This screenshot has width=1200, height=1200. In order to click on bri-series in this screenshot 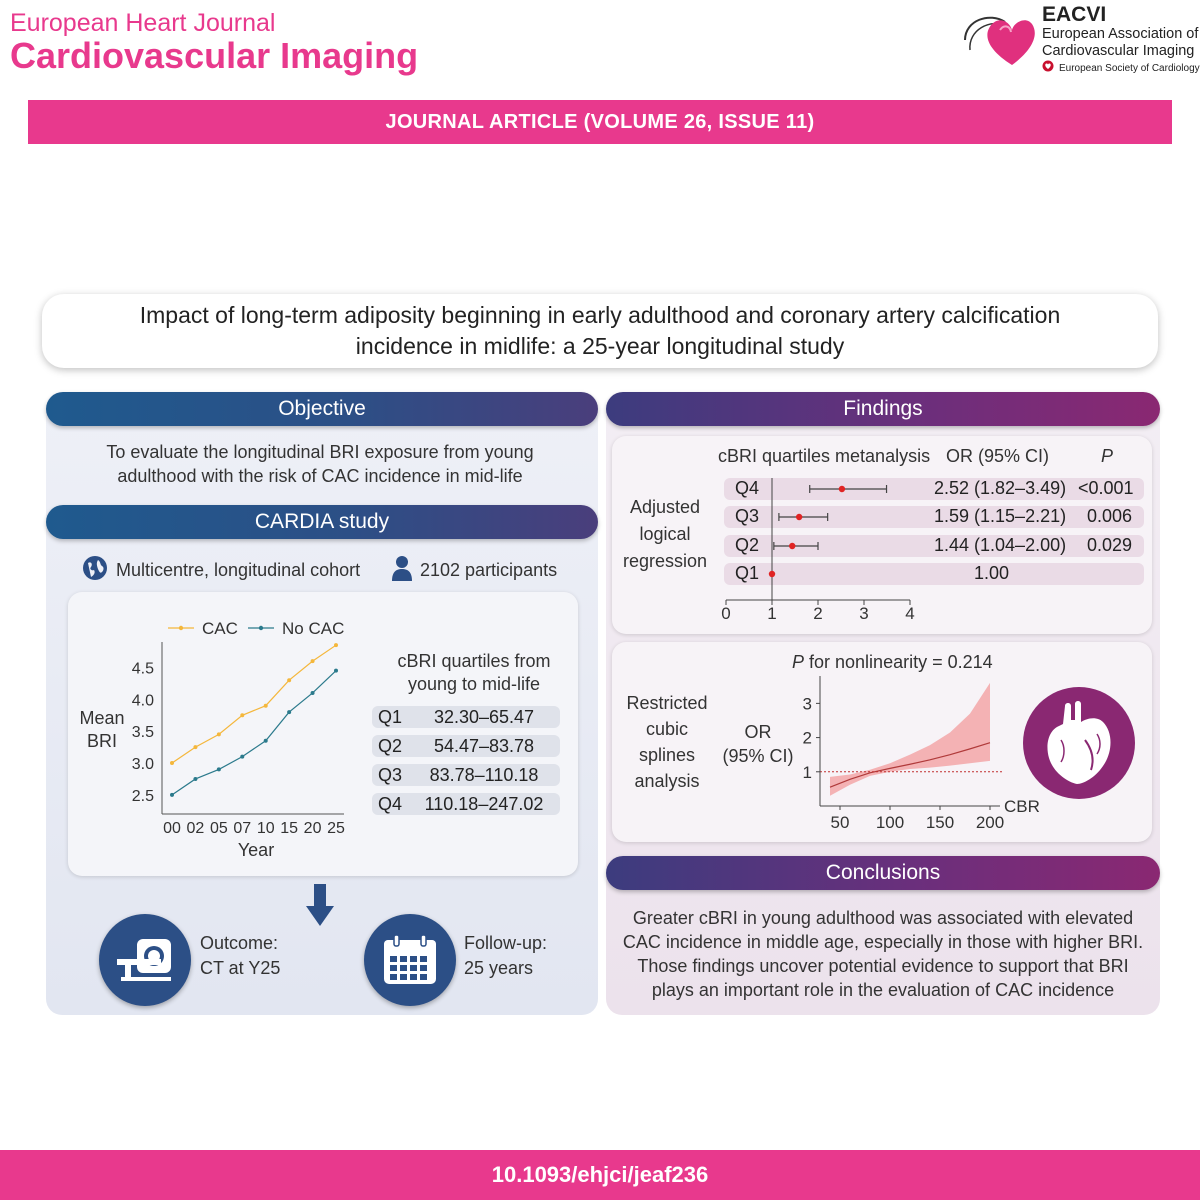, I will do `click(254, 720)`.